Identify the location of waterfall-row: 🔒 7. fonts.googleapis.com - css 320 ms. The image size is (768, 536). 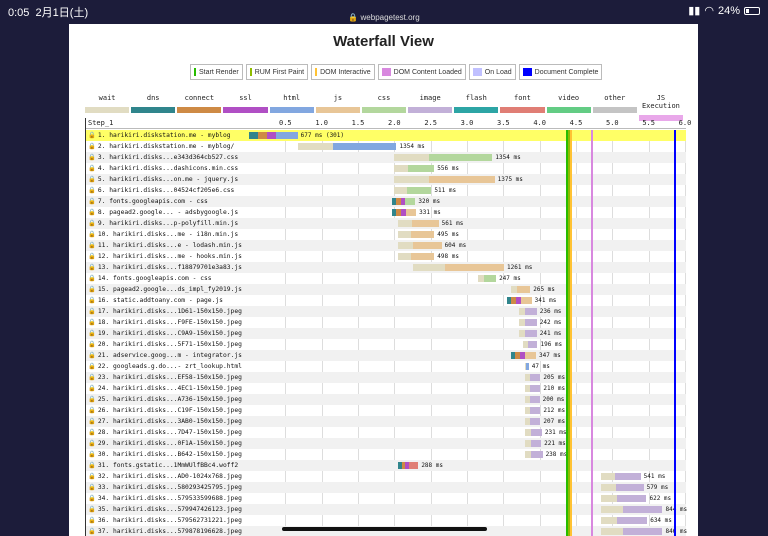
(386, 201).